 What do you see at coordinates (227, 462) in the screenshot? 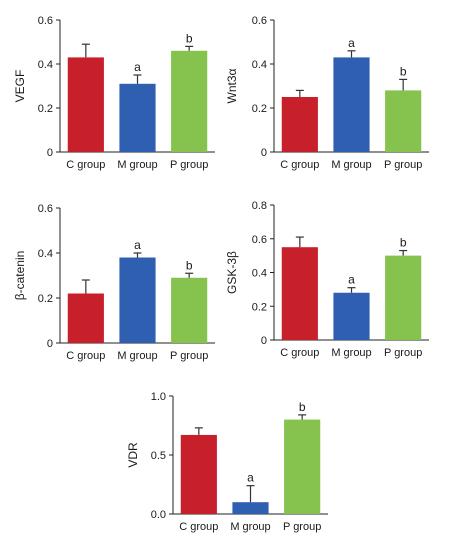
I see `chart-panel-5: 0.0 0.5 1.0 VDR C group a M group b P group` at bounding box center [227, 462].